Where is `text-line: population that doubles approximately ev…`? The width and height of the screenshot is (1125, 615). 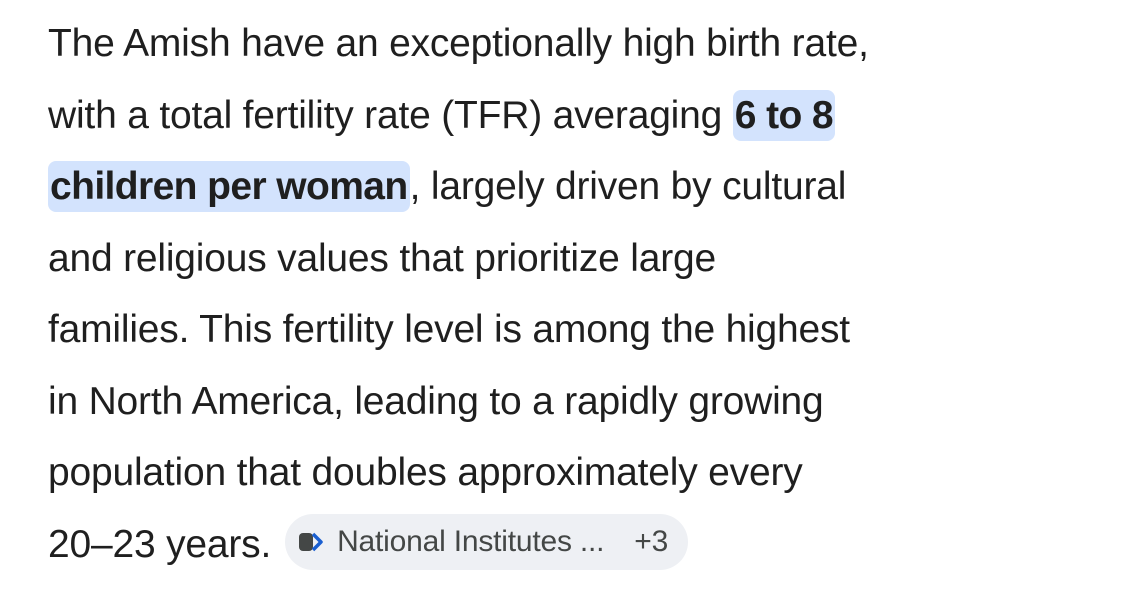 text-line: population that doubles approximately ev… is located at coordinates (578, 473).